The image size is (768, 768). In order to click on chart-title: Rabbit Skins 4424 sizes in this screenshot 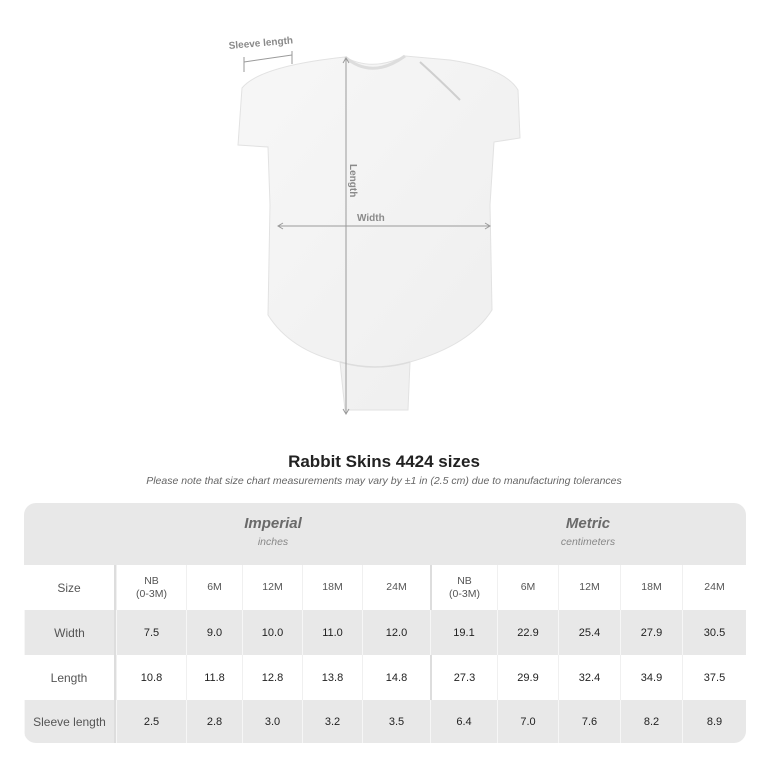, I will do `click(384, 461)`.